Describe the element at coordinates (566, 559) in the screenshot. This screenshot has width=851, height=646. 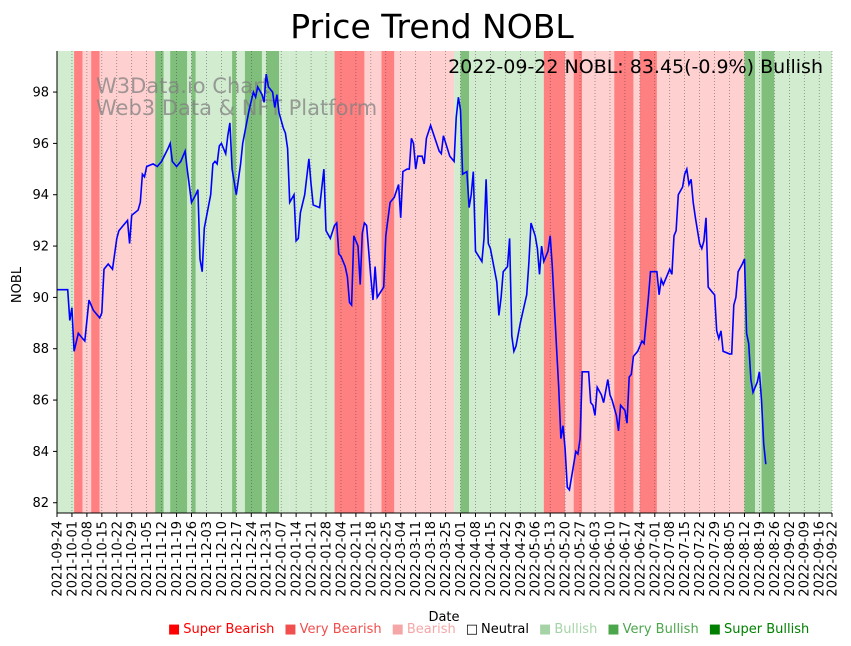
I see `x-tick-label-34: 2022-05-20` at that location.